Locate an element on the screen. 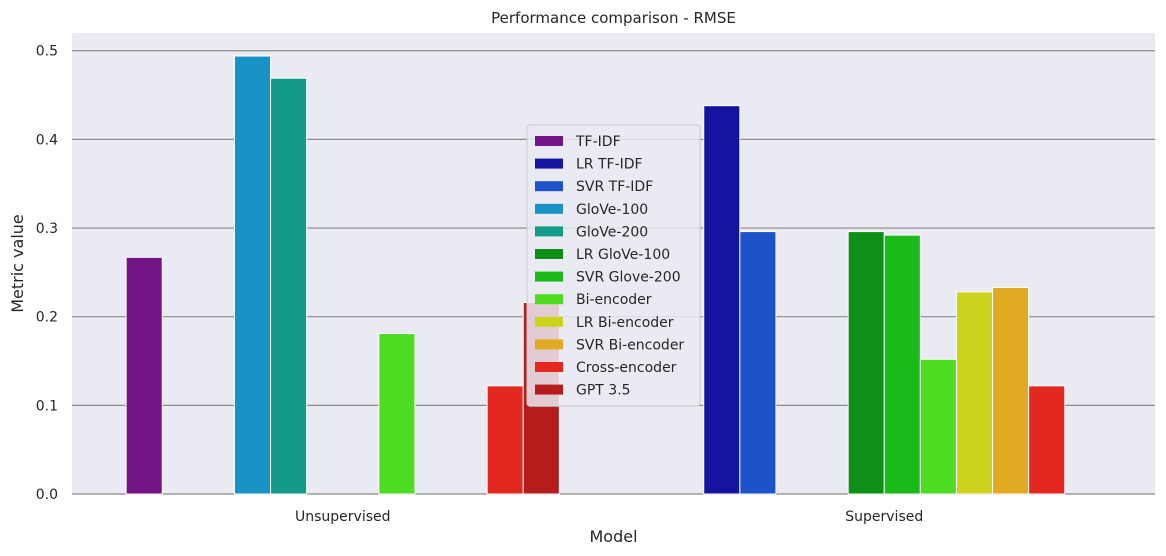 Image resolution: width=1166 pixels, height=556 pixels. legend-label: GloVe-100 is located at coordinates (612, 210).